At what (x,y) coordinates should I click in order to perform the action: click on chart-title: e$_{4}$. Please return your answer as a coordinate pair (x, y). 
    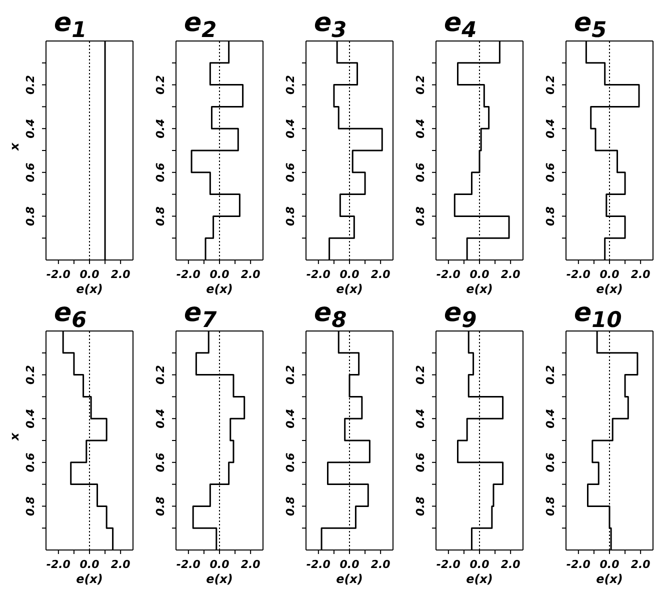
    Looking at the image, I should click on (460, 26).